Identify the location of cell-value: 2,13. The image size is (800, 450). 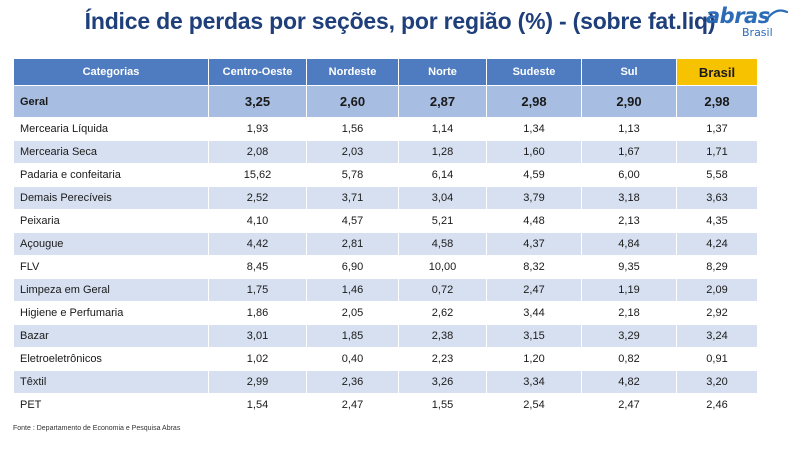
(629, 221).